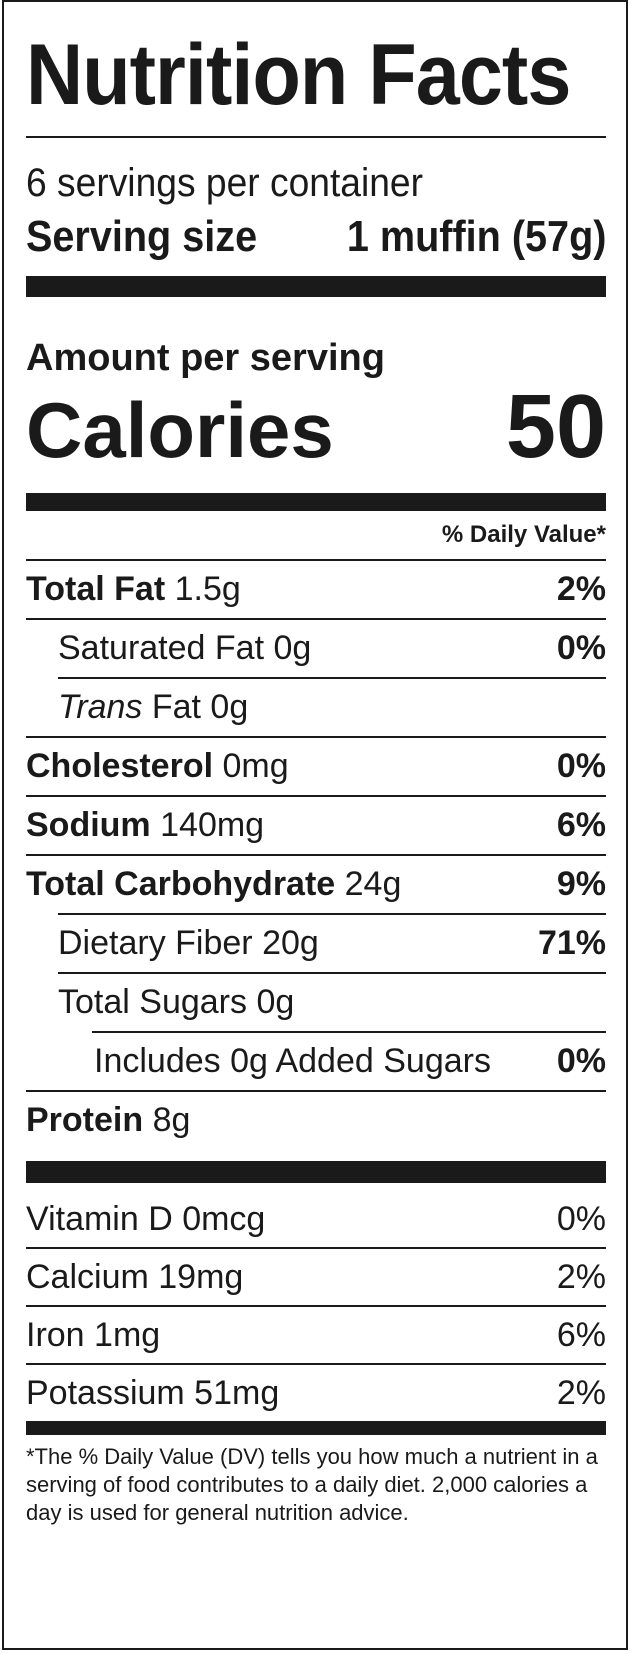  I want to click on vitamin-label: Vitamin D 0mcg, so click(146, 1218).